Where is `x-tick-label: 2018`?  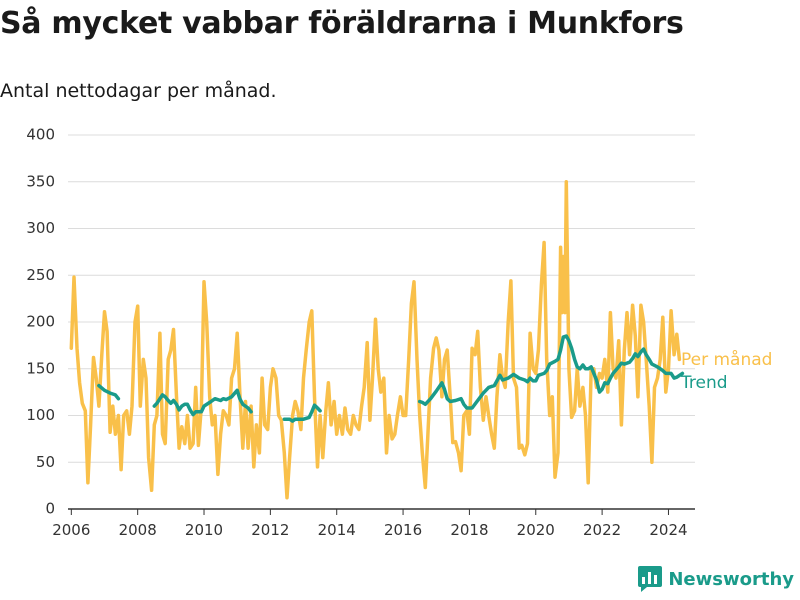
x-tick-label: 2018 is located at coordinates (469, 530).